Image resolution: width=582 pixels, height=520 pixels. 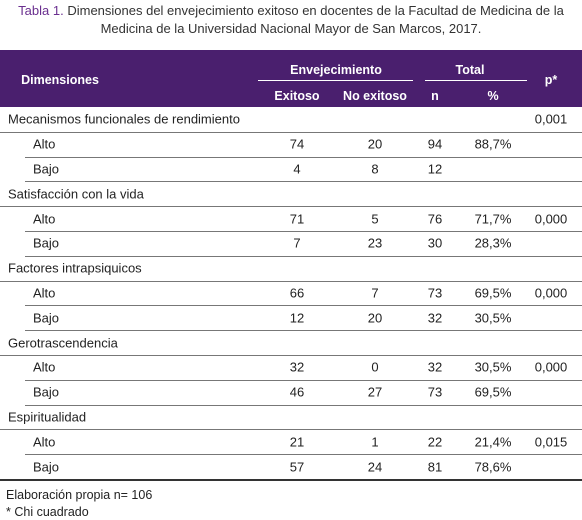 What do you see at coordinates (375, 243) in the screenshot?
I see `cell: 23` at bounding box center [375, 243].